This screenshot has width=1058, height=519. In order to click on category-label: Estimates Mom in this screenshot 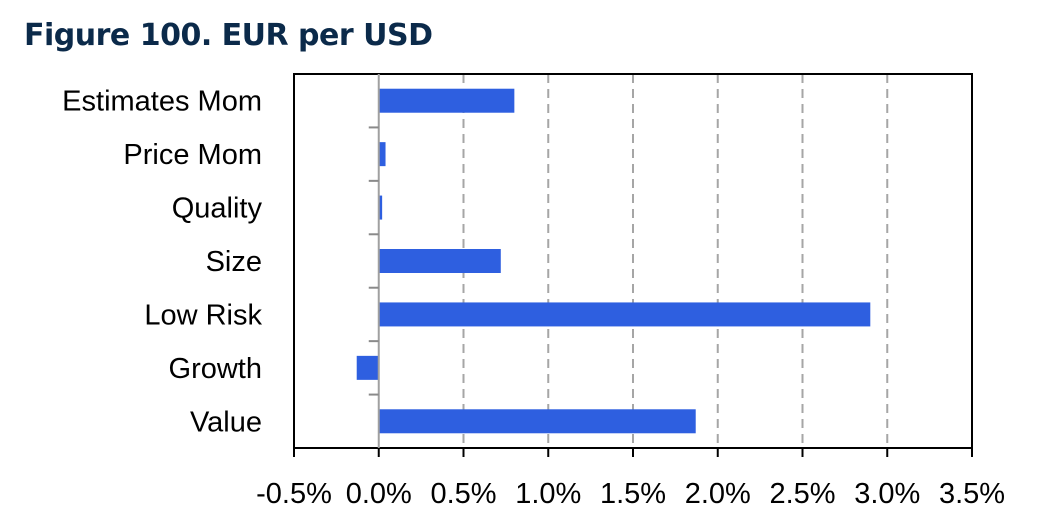, I will do `click(162, 102)`.